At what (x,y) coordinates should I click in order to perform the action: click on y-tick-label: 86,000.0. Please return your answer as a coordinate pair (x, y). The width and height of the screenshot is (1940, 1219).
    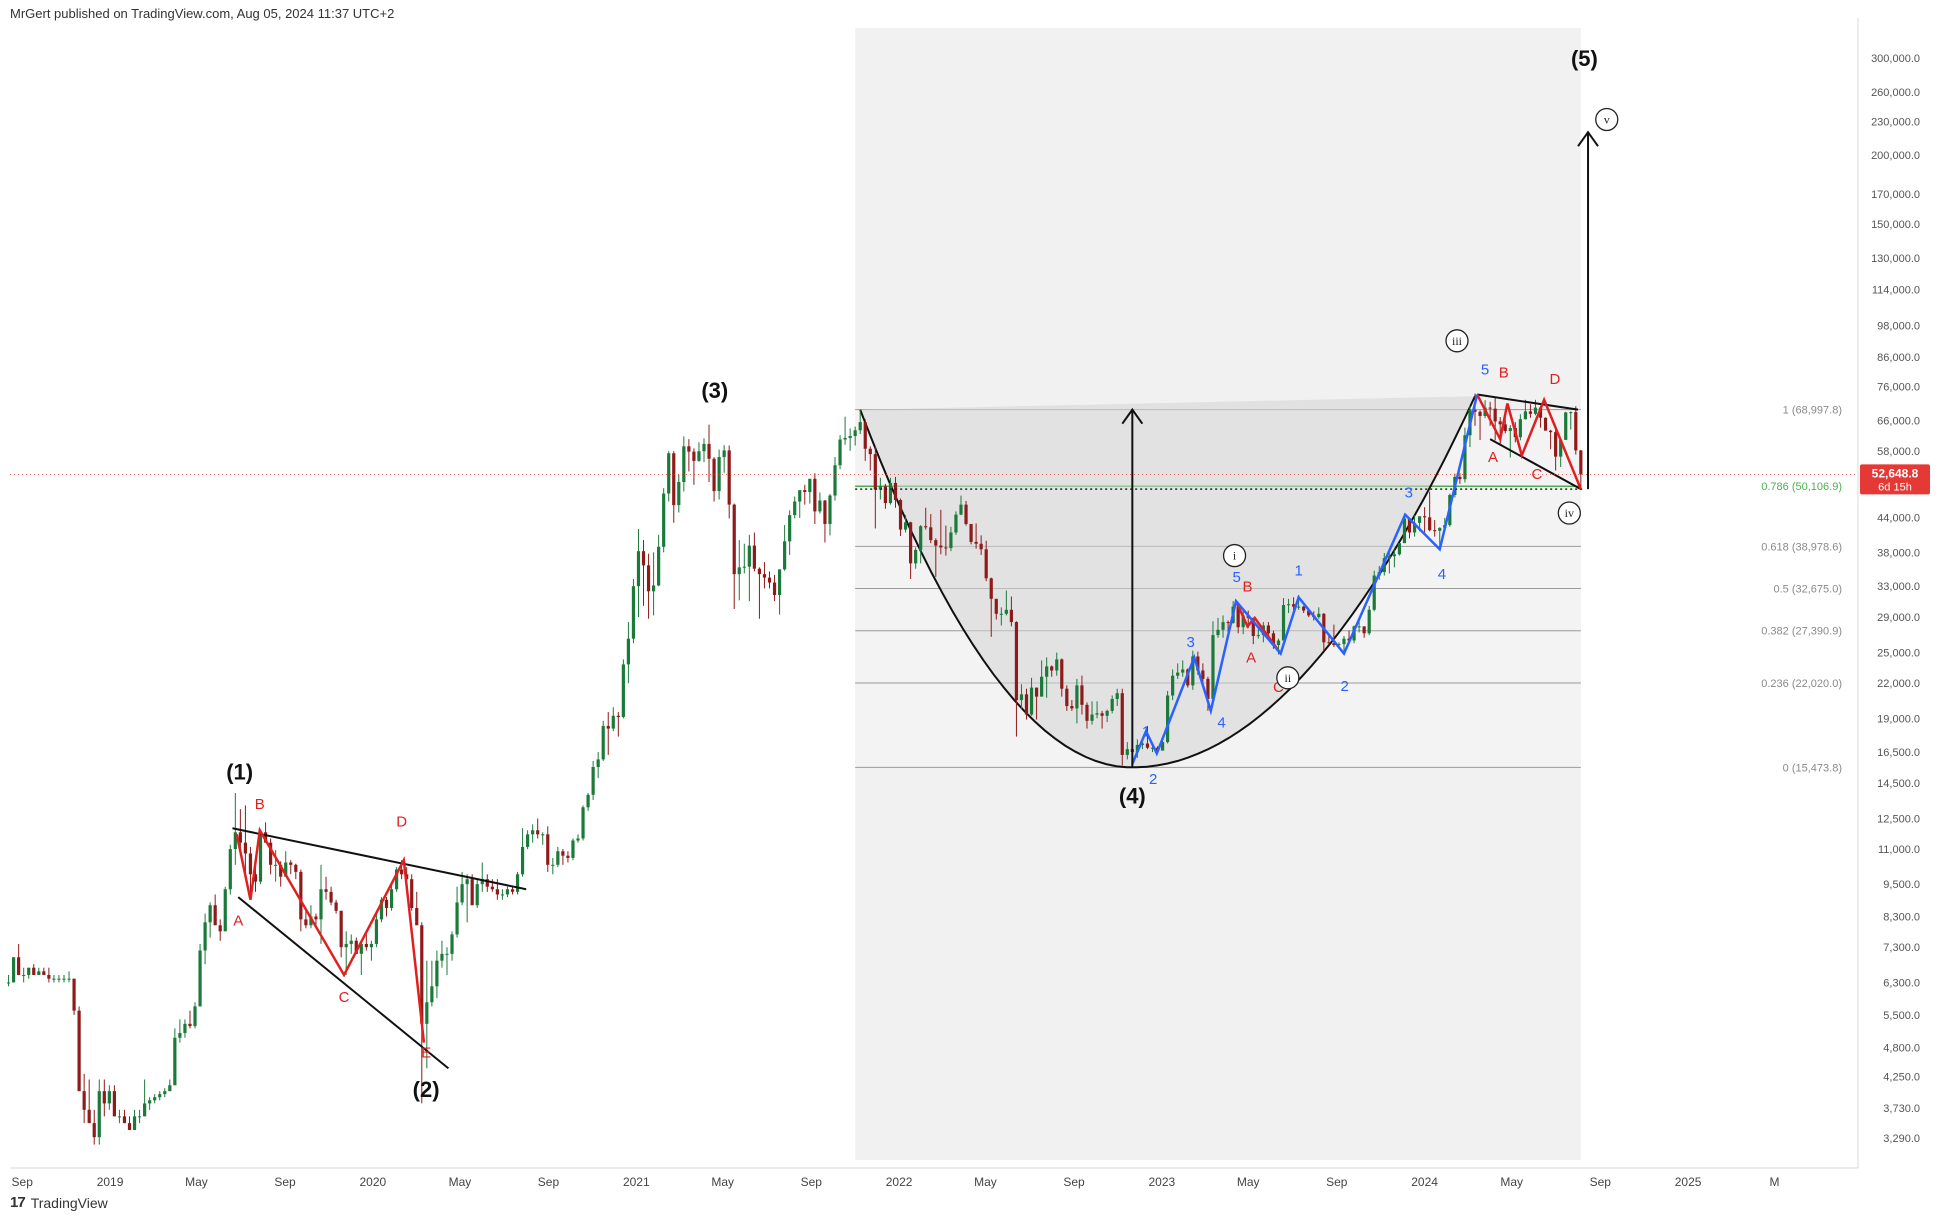
    Looking at the image, I should click on (1898, 358).